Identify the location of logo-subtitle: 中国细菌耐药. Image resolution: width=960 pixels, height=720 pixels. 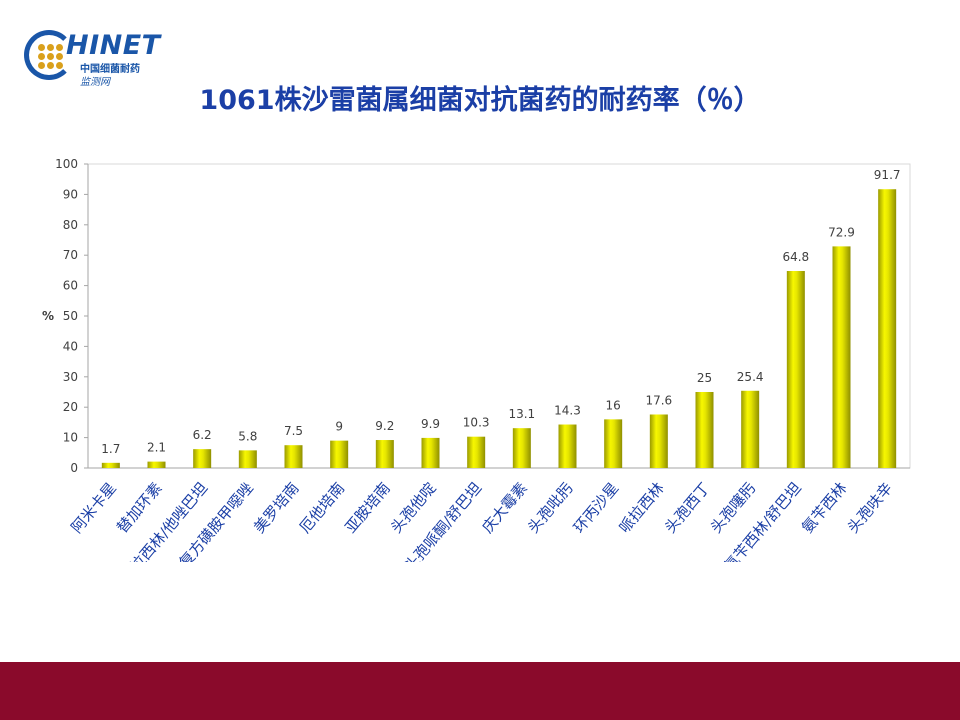
(110, 69).